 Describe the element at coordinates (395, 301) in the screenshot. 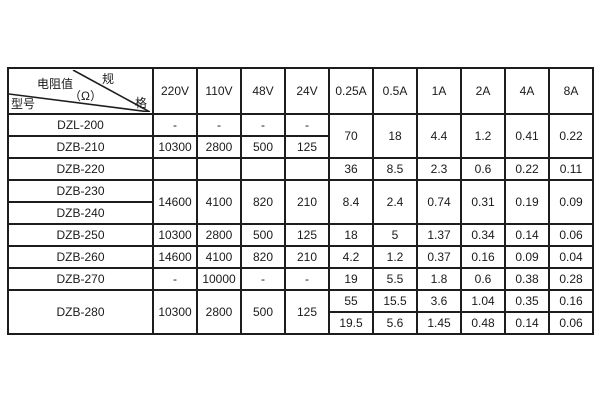

I see `value-cell: 15.5` at that location.